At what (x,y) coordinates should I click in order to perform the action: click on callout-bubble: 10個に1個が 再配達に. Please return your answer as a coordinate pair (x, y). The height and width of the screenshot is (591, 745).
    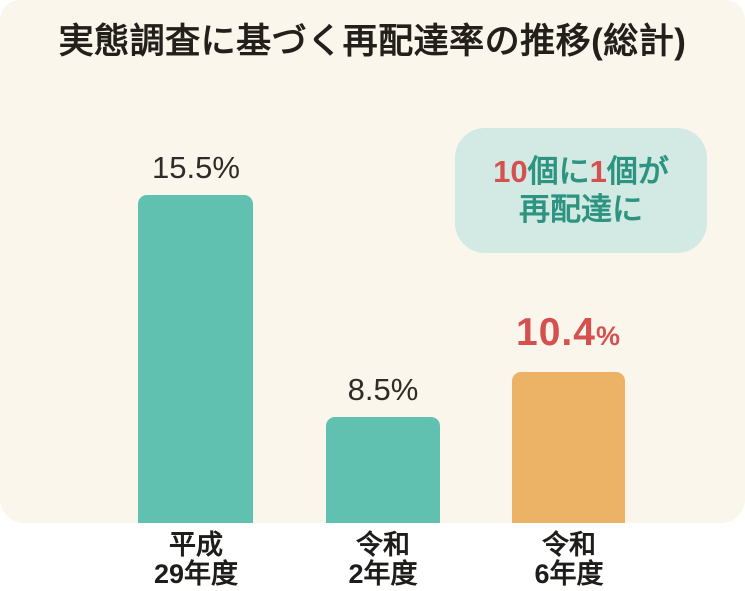
    Looking at the image, I should click on (581, 190).